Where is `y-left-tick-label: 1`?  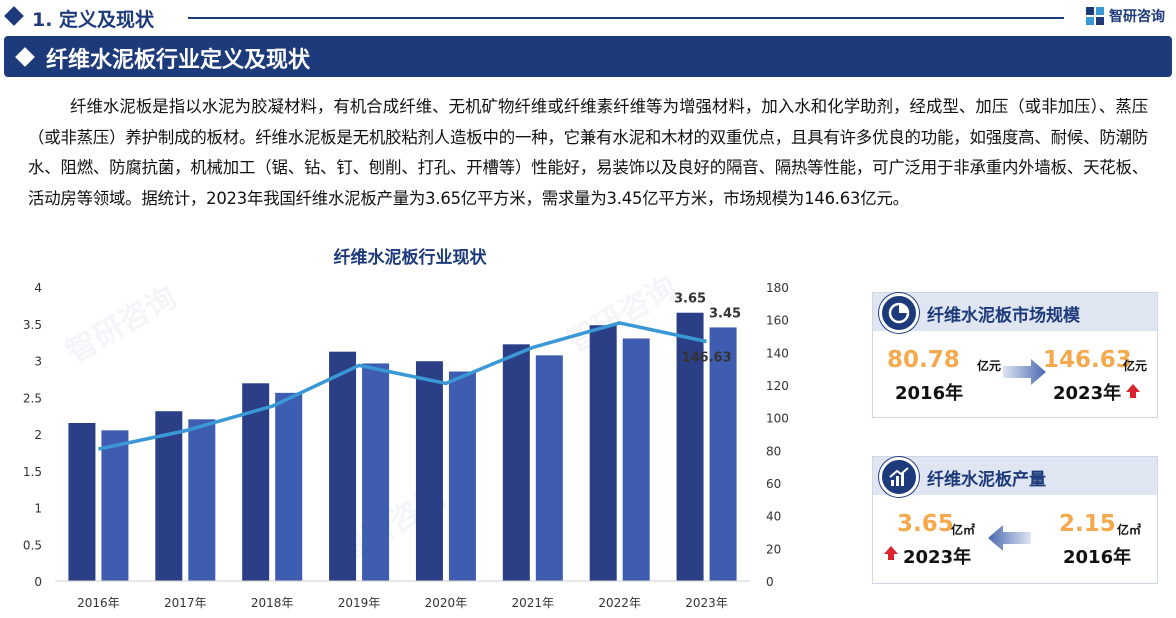
y-left-tick-label: 1 is located at coordinates (38, 509).